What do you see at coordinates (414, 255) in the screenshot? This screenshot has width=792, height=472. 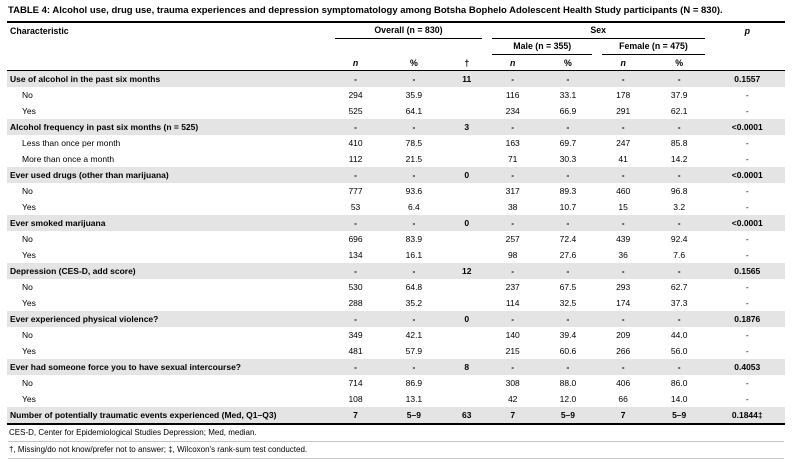 I see `cell-overall-pct: 16.1` at bounding box center [414, 255].